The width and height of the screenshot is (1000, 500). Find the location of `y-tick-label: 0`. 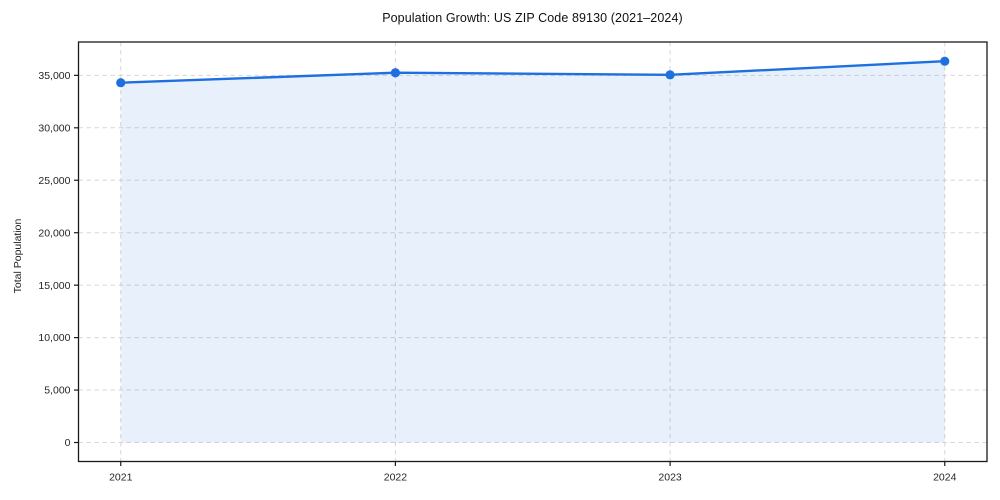

y-tick-label: 0 is located at coordinates (68, 443).